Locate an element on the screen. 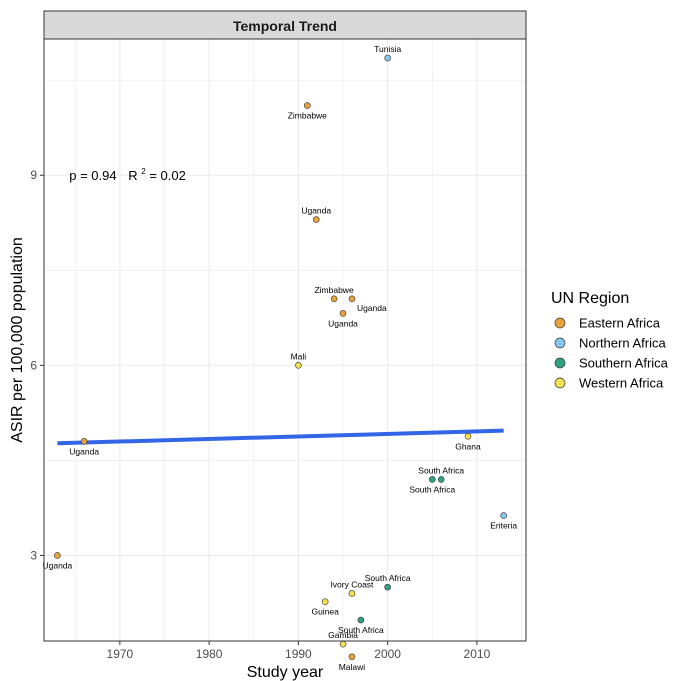 The height and width of the screenshot is (681, 673). r-squared-superscript: 2 is located at coordinates (143, 171).